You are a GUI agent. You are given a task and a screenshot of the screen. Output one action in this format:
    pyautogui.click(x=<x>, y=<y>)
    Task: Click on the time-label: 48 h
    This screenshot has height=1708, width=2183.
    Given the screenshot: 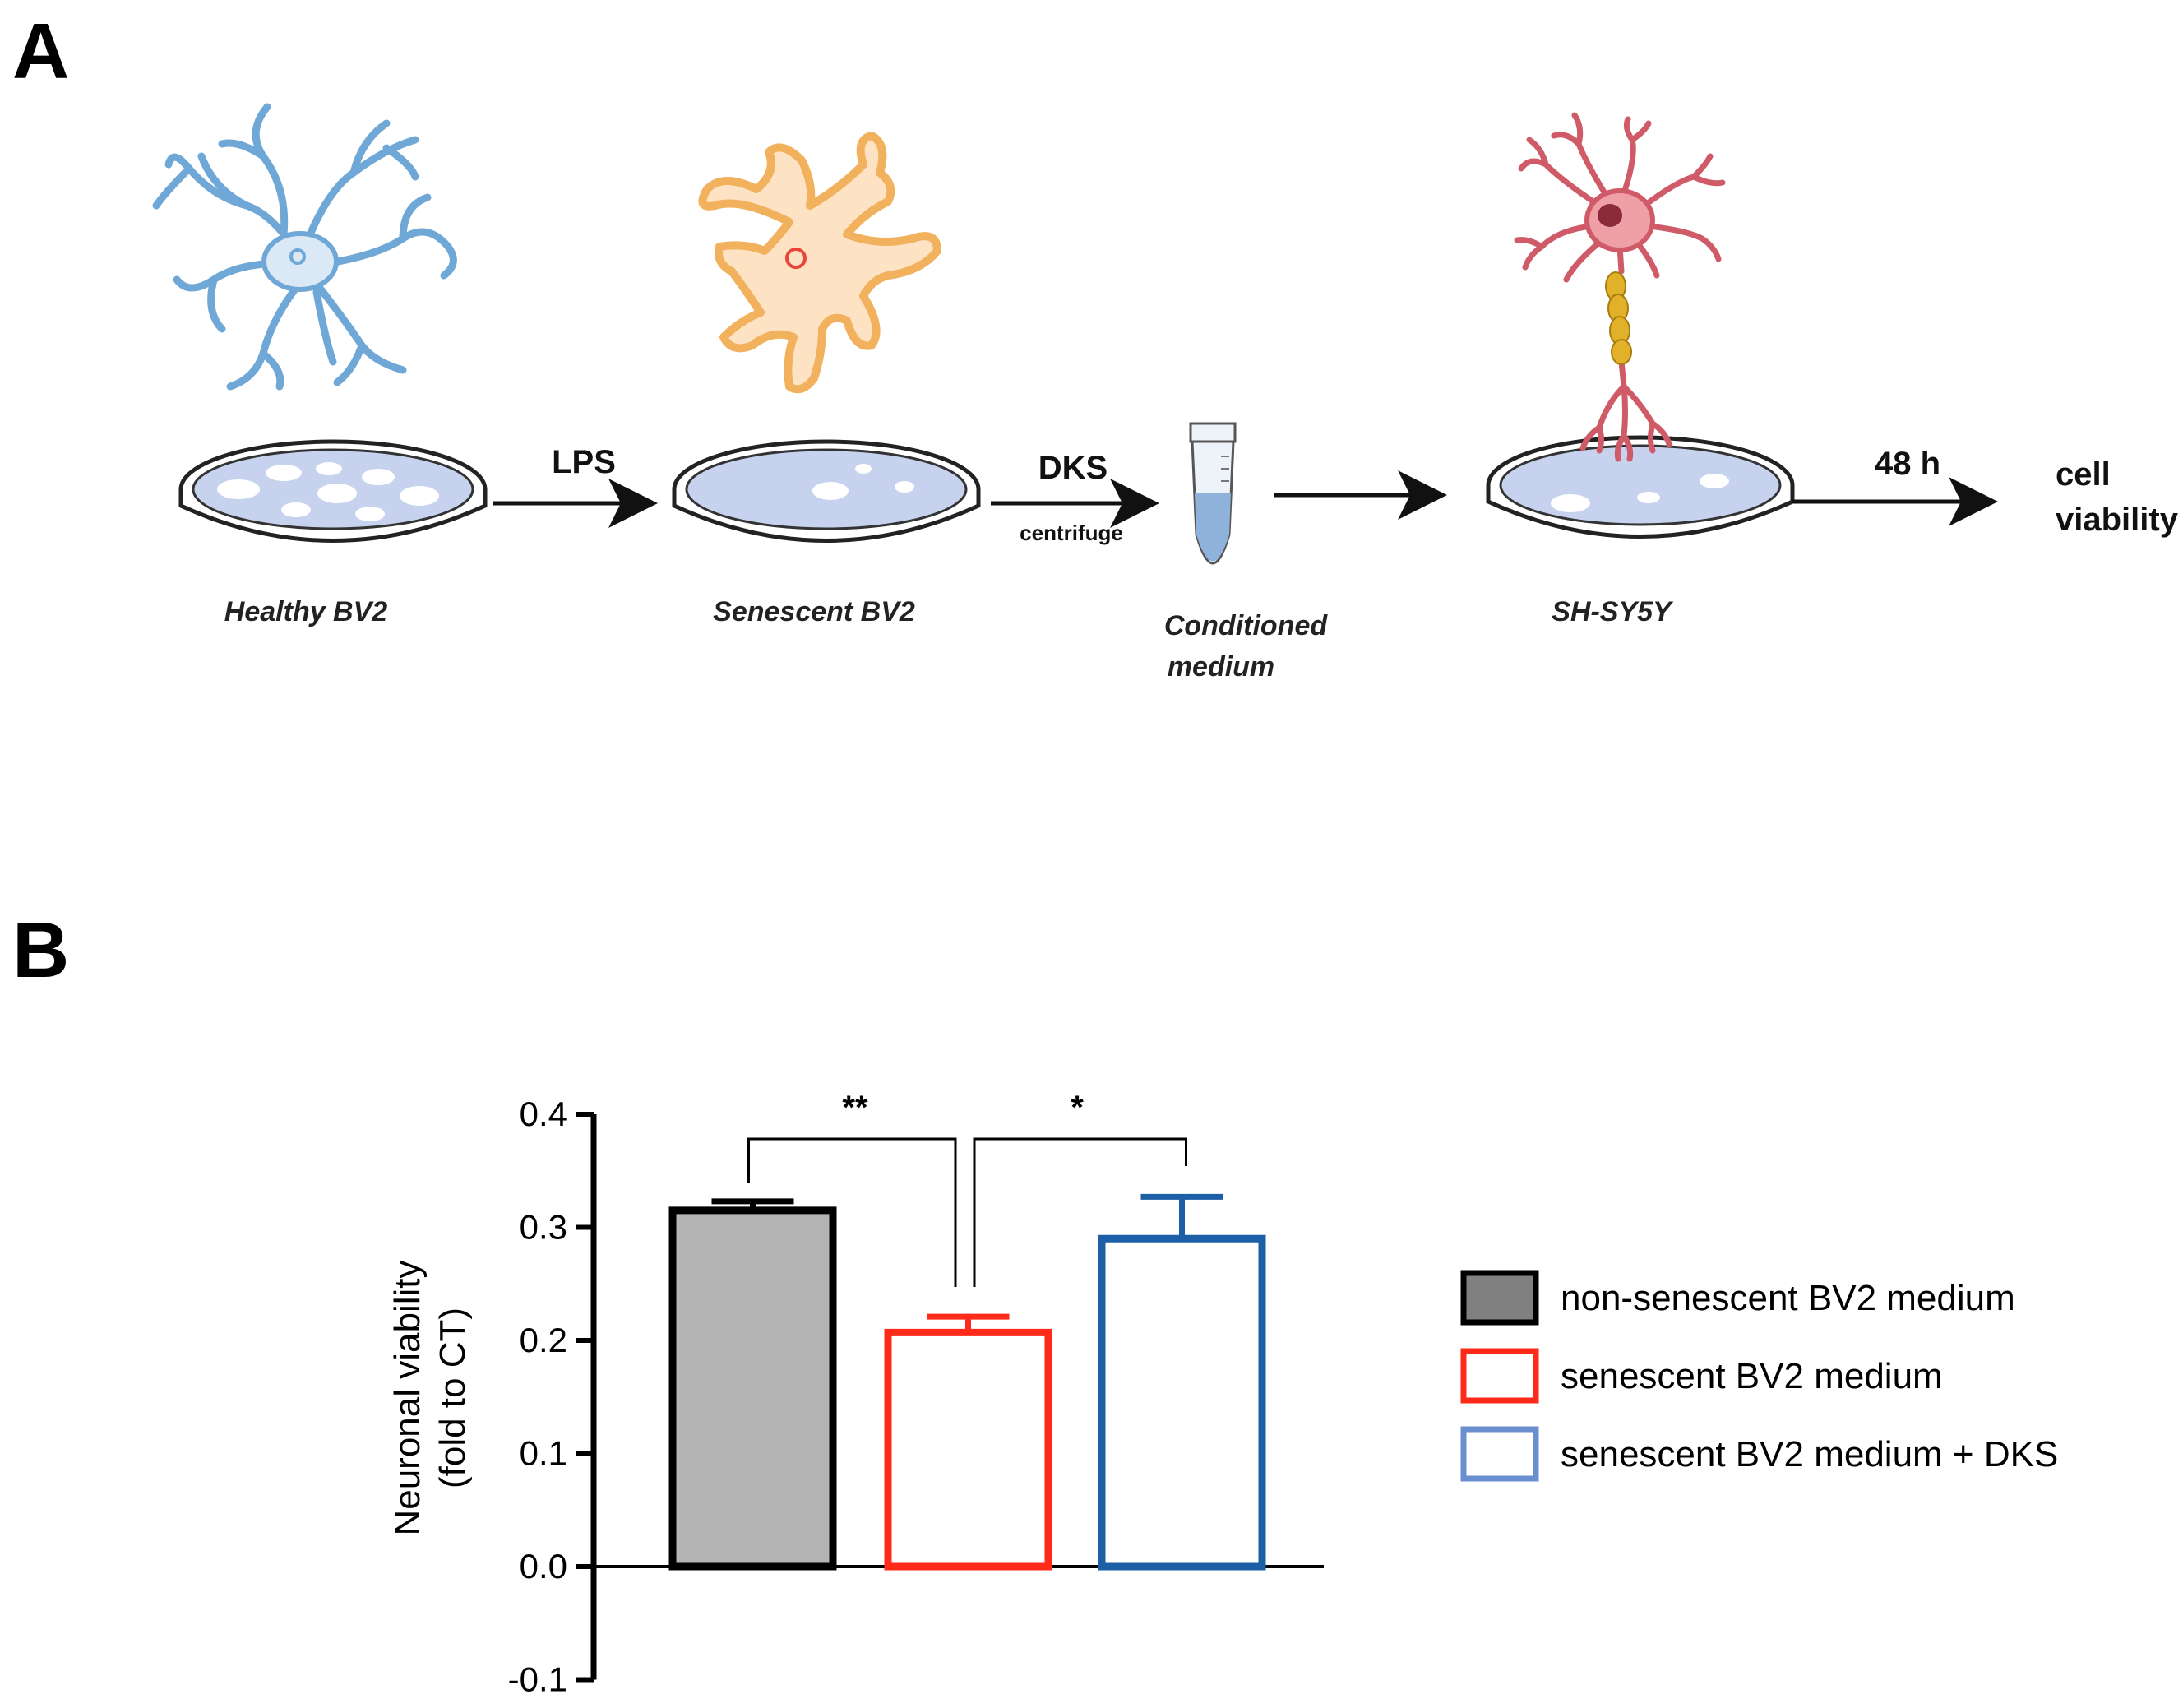 What is the action you would take?
    pyautogui.click(x=1907, y=464)
    